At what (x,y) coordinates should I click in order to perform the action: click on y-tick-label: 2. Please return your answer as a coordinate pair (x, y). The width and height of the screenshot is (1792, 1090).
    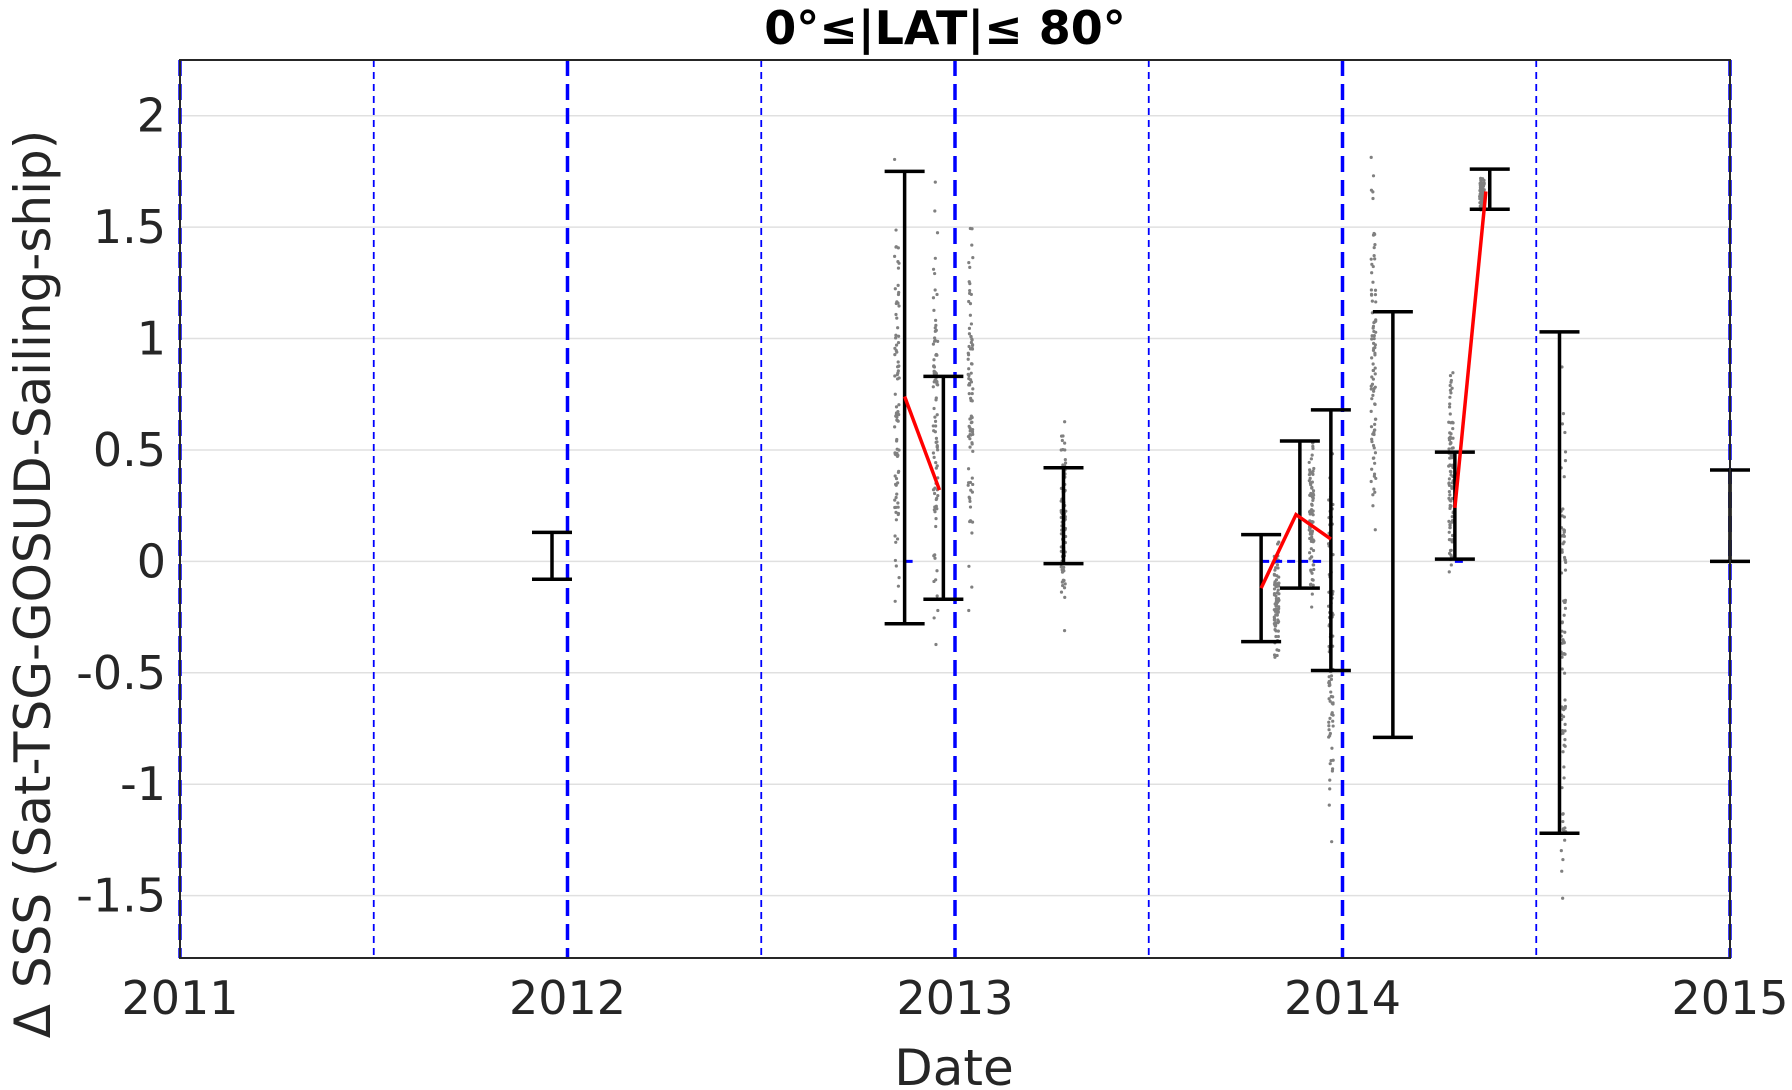
    Looking at the image, I should click on (151, 116).